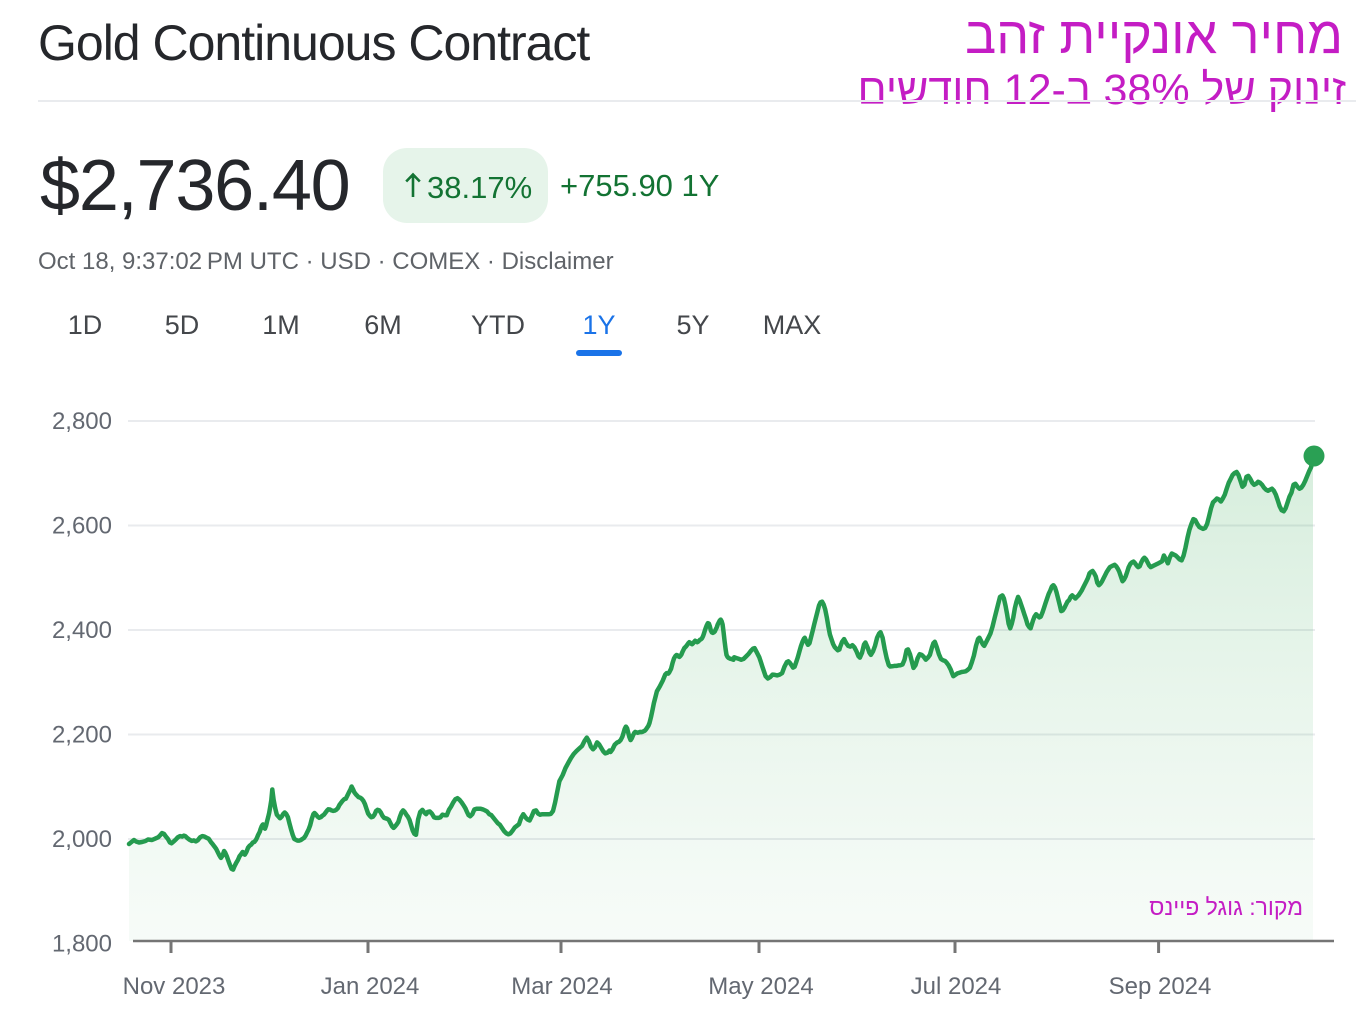 This screenshot has height=1019, width=1356. What do you see at coordinates (82, 943) in the screenshot?
I see `svg-text: 1,800` at bounding box center [82, 943].